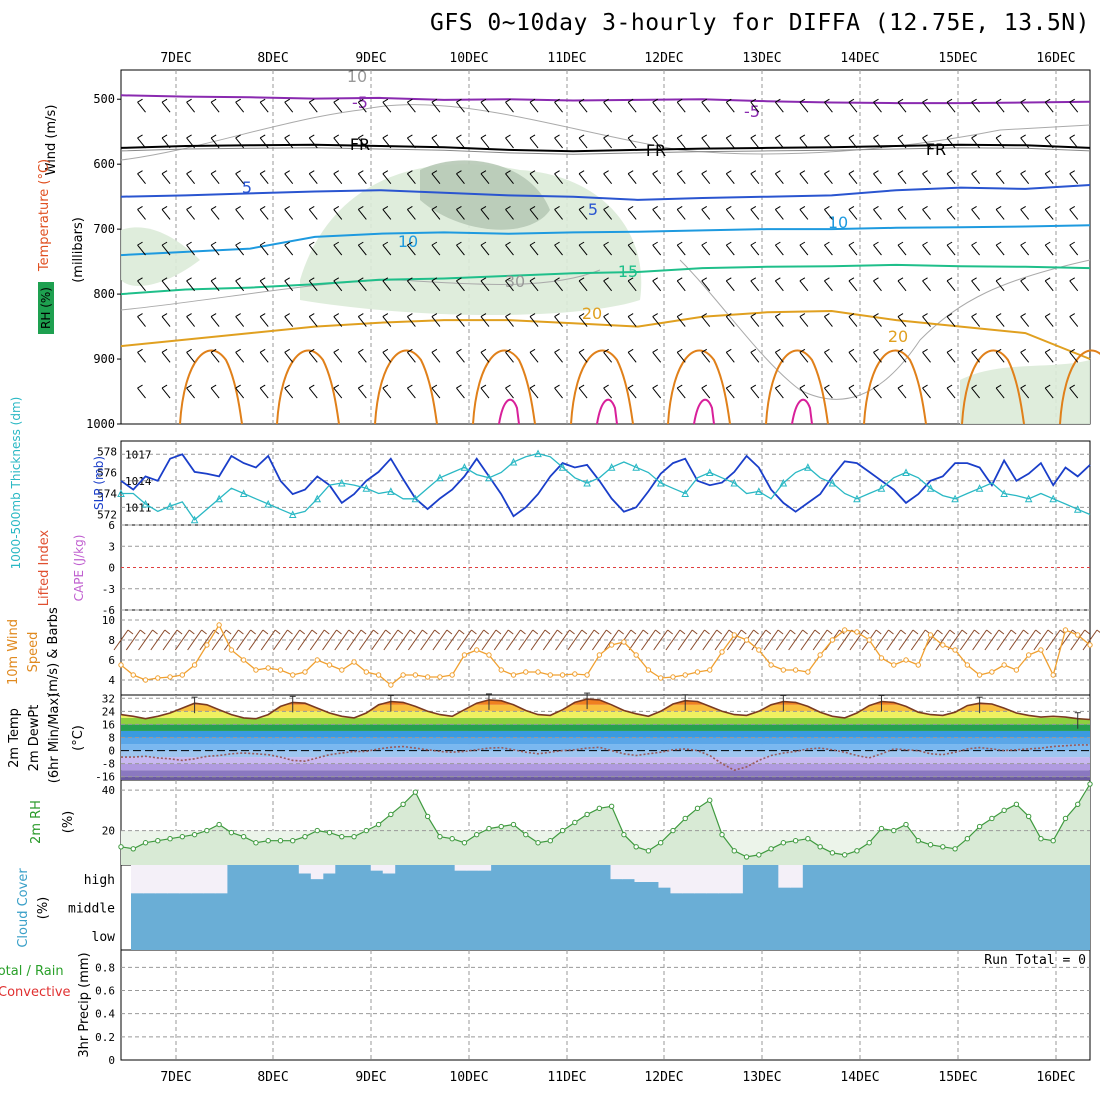  What do you see at coordinates (79, 568) in the screenshot?
I see `axis-label-cape: CAPE (J/kg)` at bounding box center [79, 568].